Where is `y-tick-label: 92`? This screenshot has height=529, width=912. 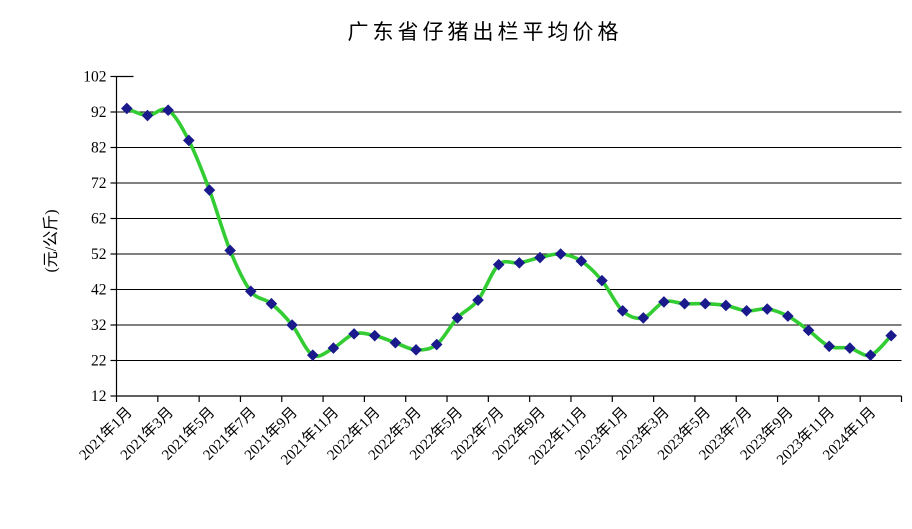
y-tick-label: 92 is located at coordinates (99, 112).